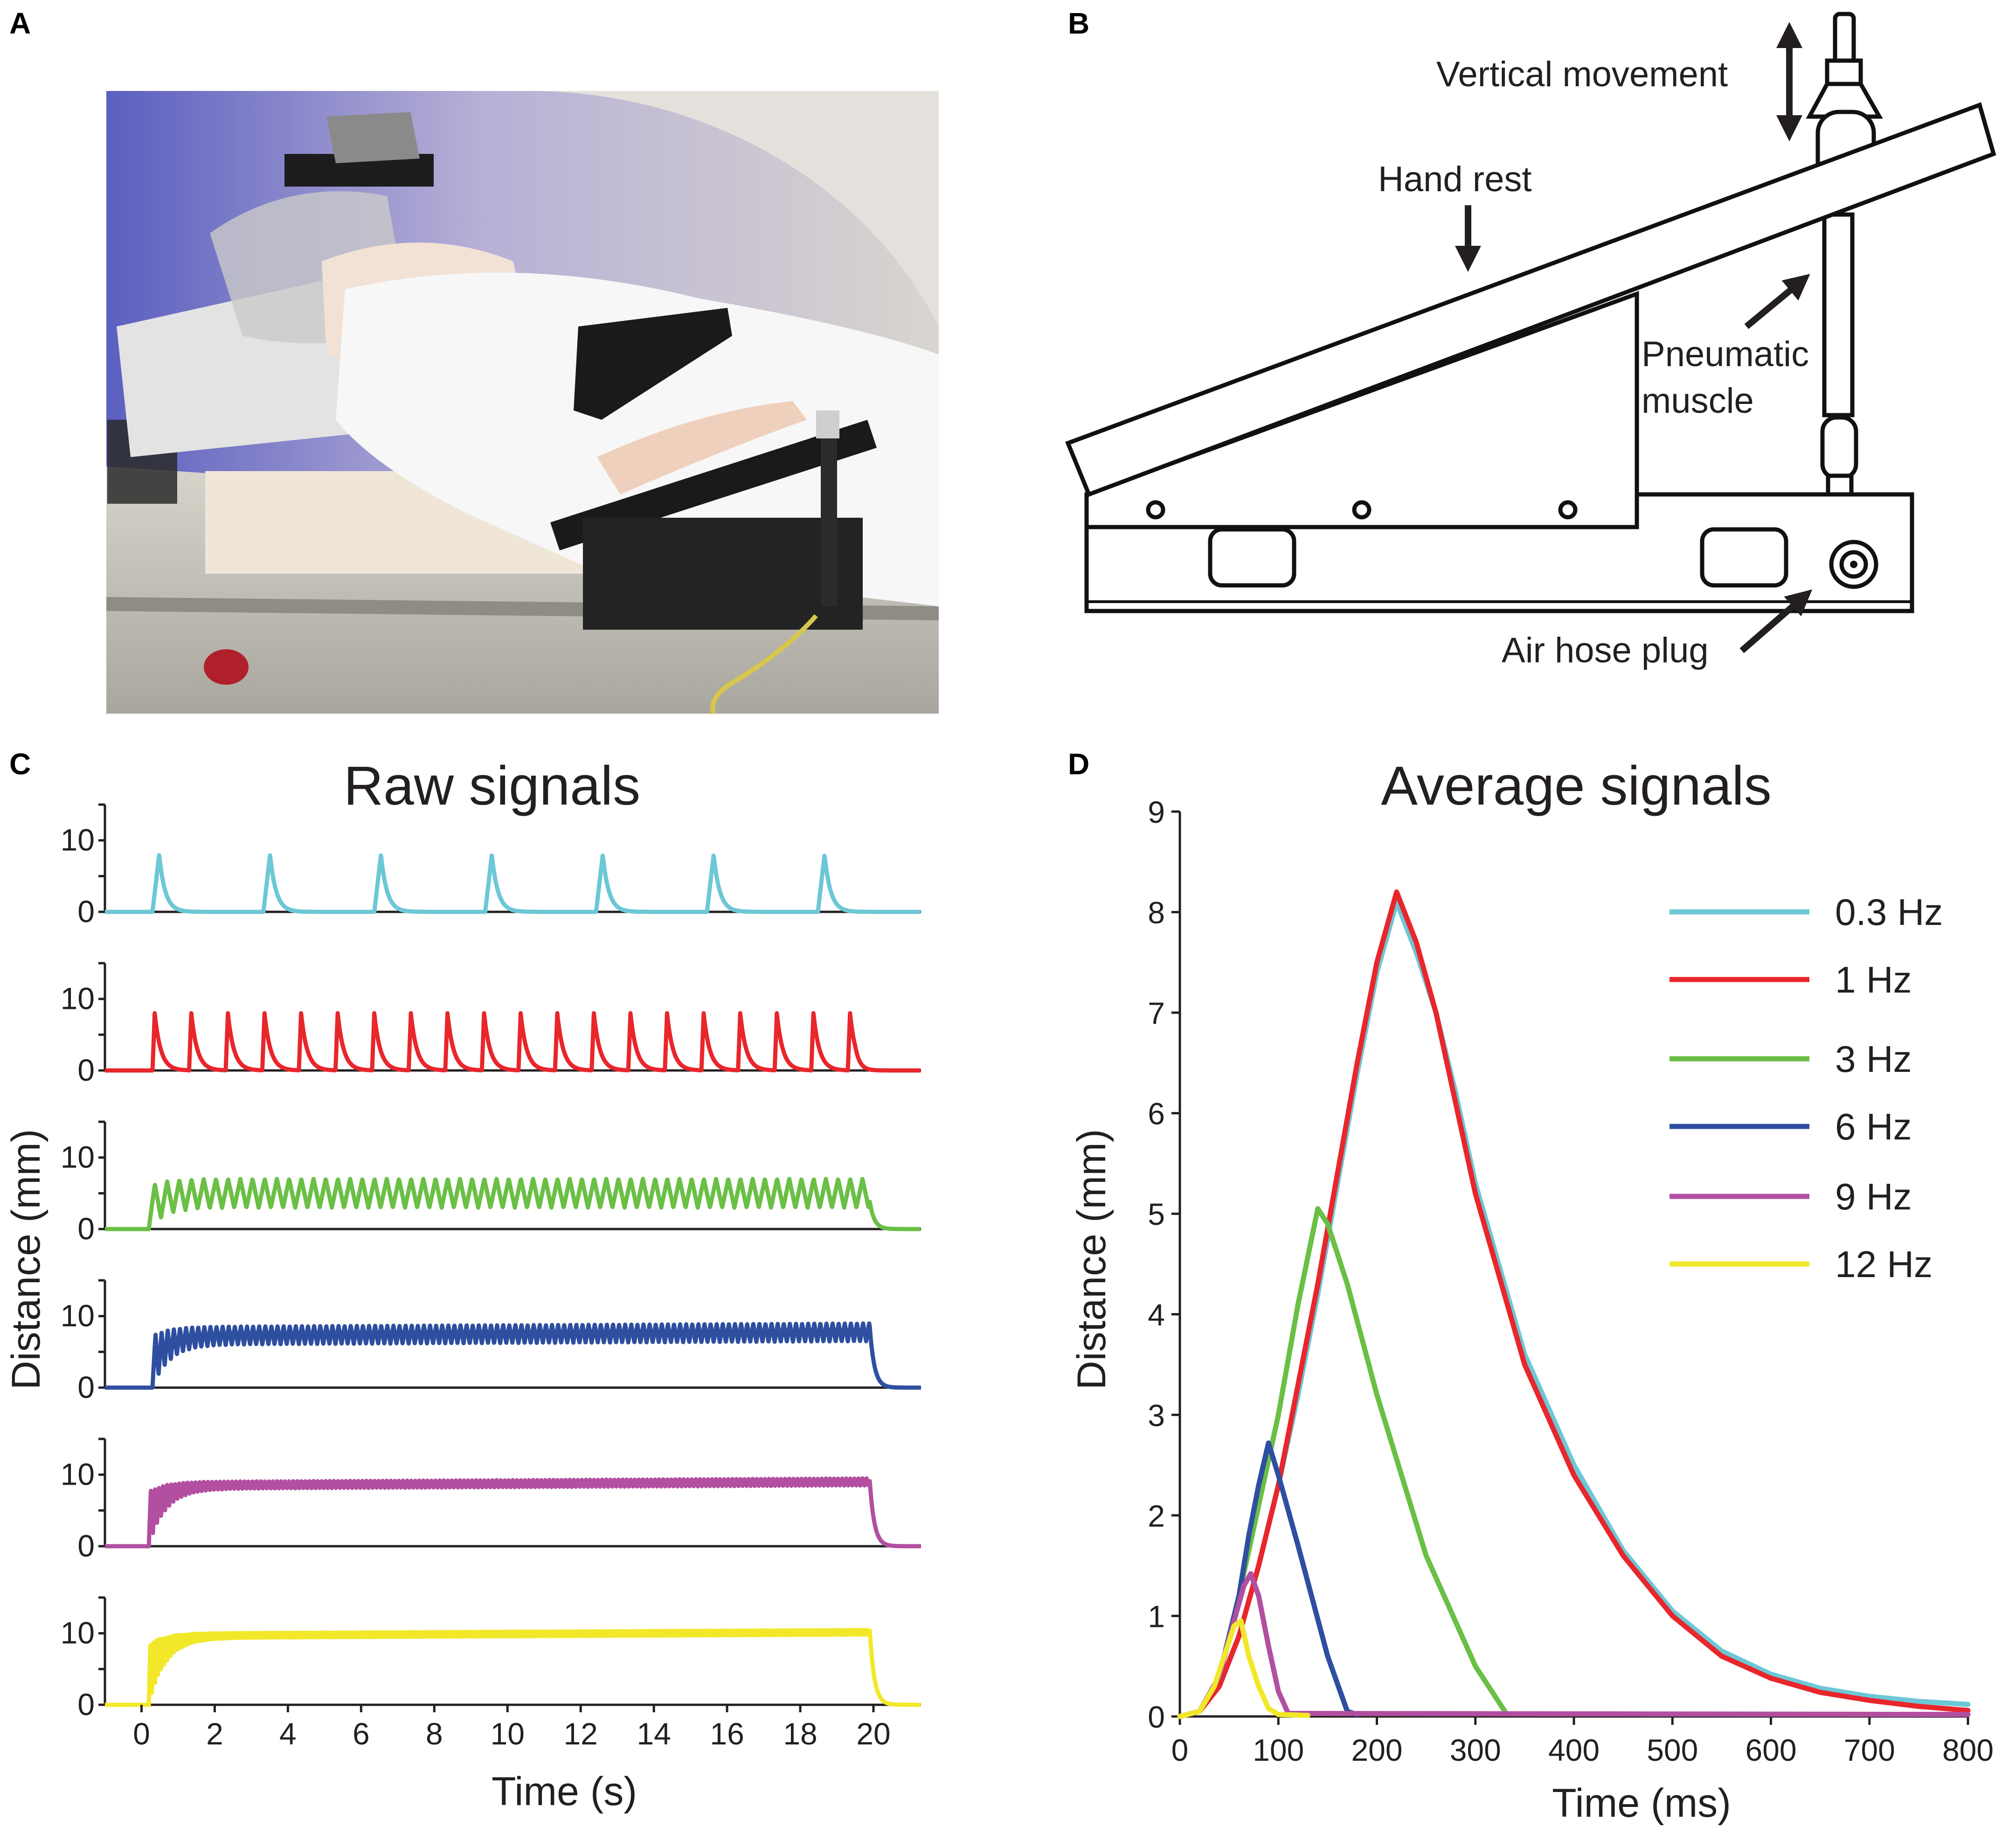  Describe the element at coordinates (1376, 1750) in the screenshot. I see `chart-d-xtick-label: 200` at that location.